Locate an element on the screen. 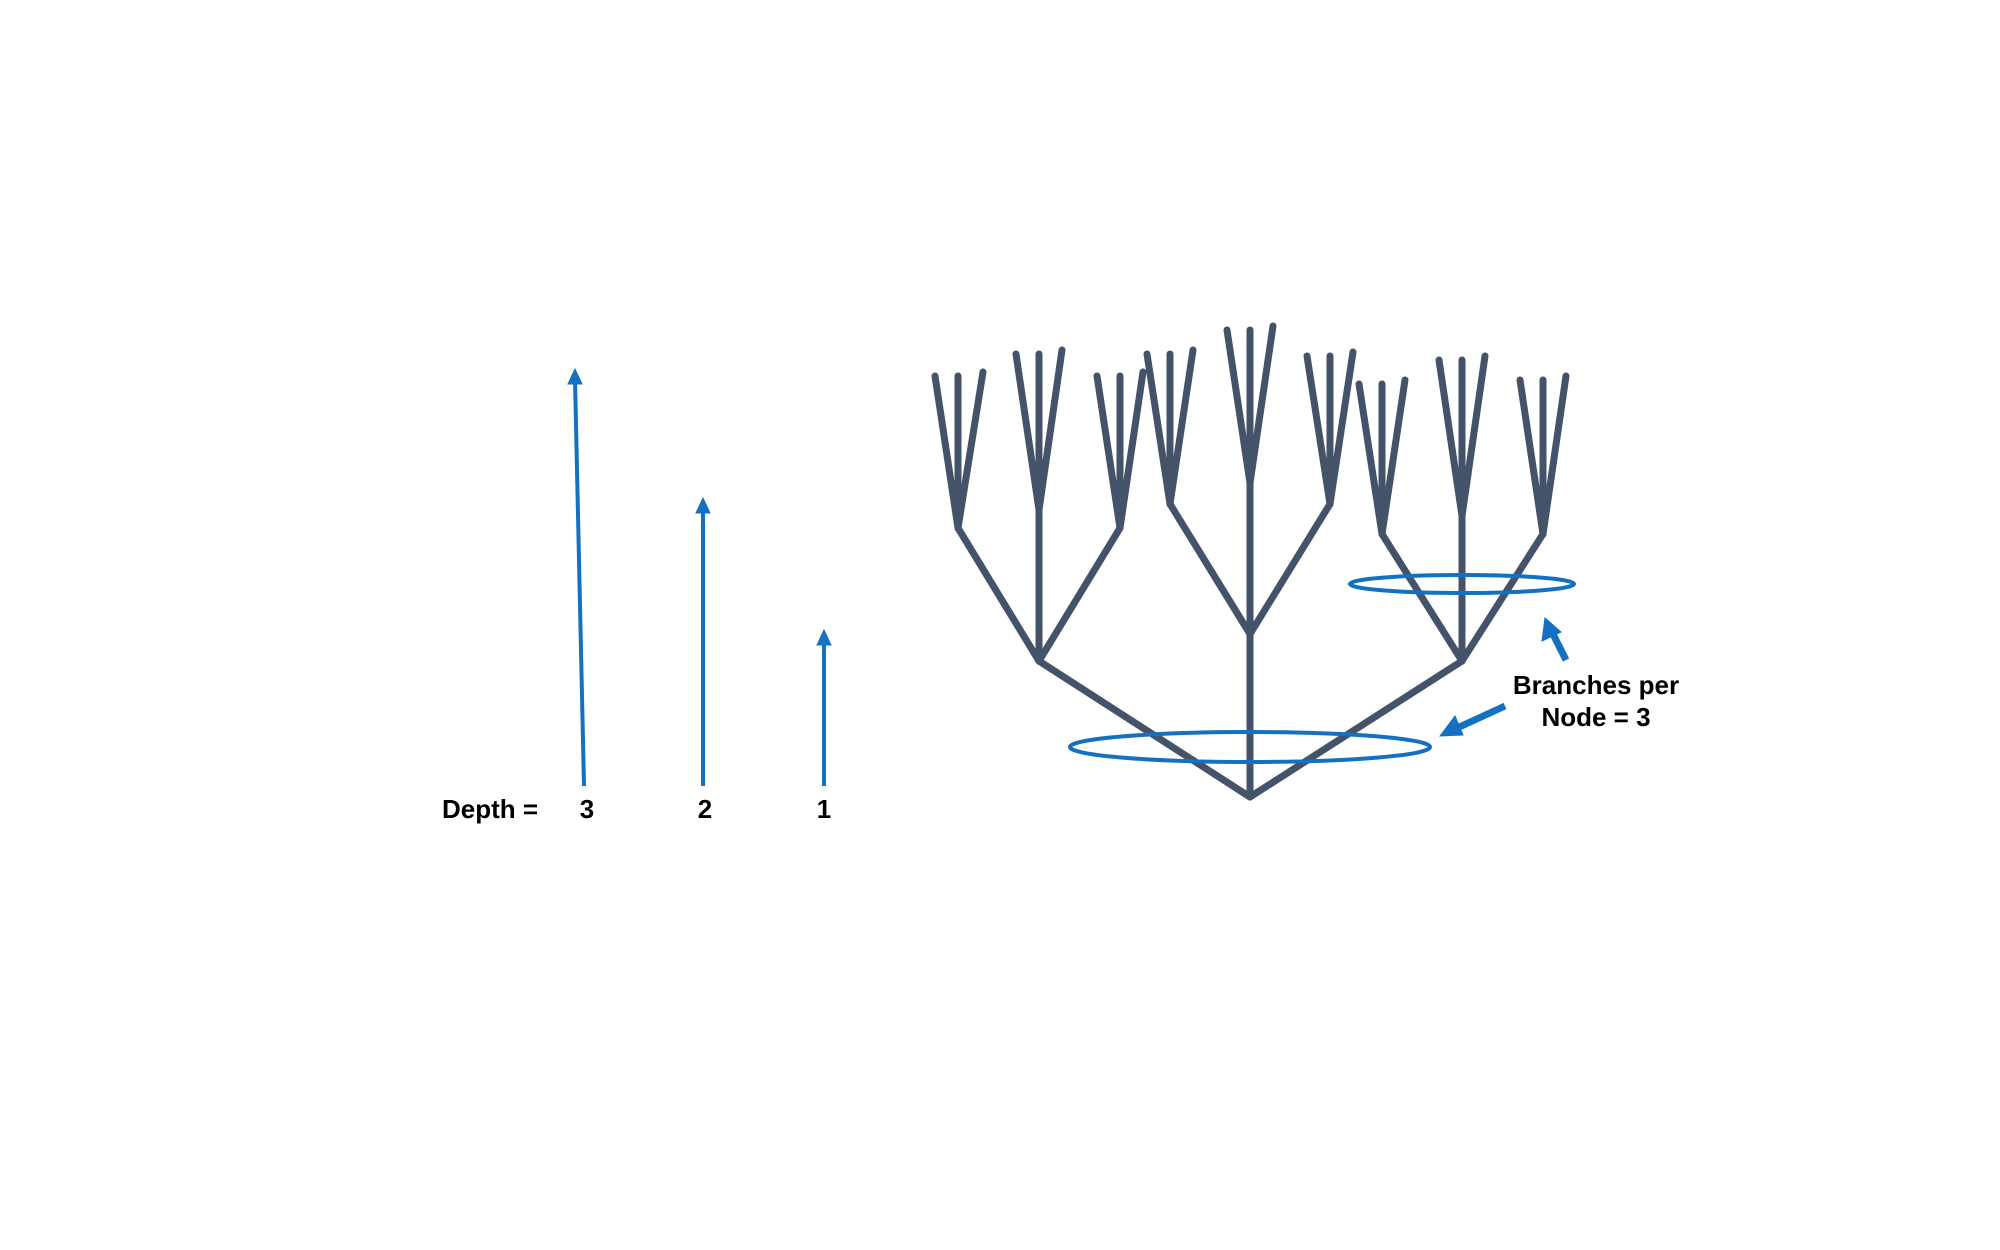  trunk-left is located at coordinates (1144, 729).